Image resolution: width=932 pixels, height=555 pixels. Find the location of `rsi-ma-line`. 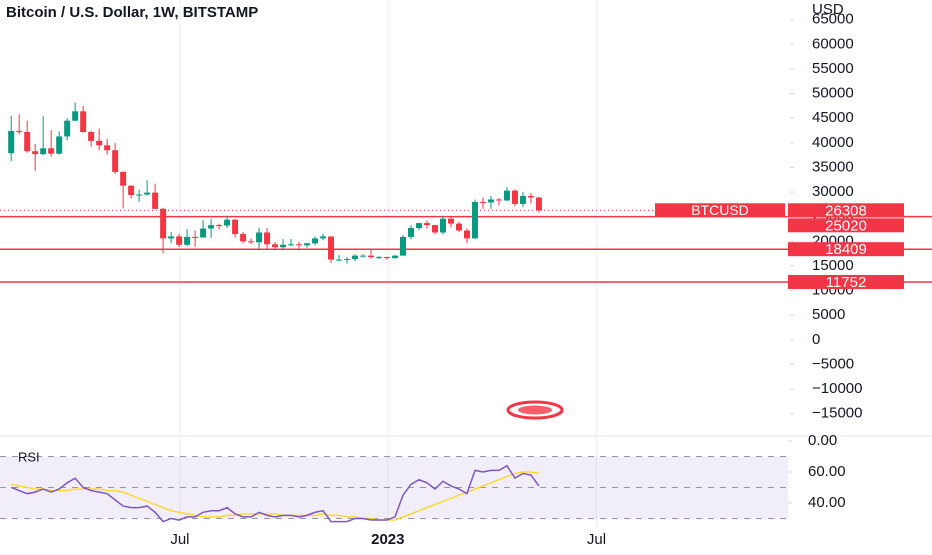

rsi-ma-line is located at coordinates (275, 496).